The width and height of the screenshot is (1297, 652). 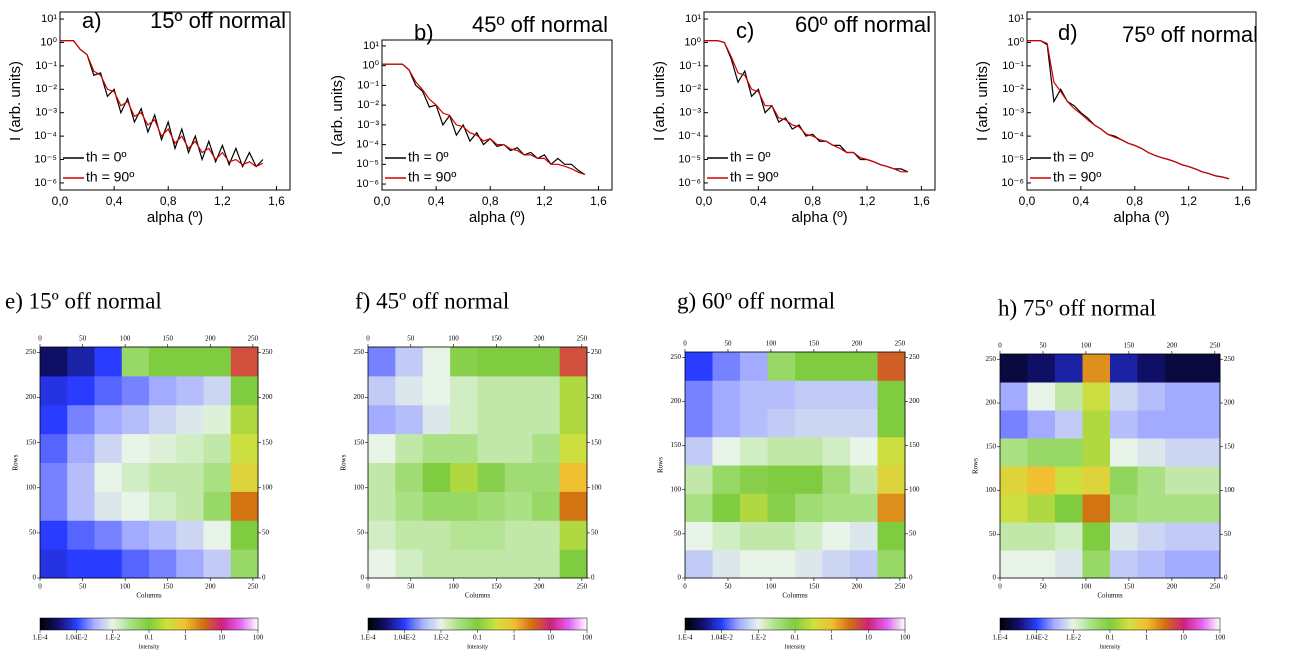 What do you see at coordinates (693, 19) in the screenshot?
I see `y-tick-label: 10¹` at bounding box center [693, 19].